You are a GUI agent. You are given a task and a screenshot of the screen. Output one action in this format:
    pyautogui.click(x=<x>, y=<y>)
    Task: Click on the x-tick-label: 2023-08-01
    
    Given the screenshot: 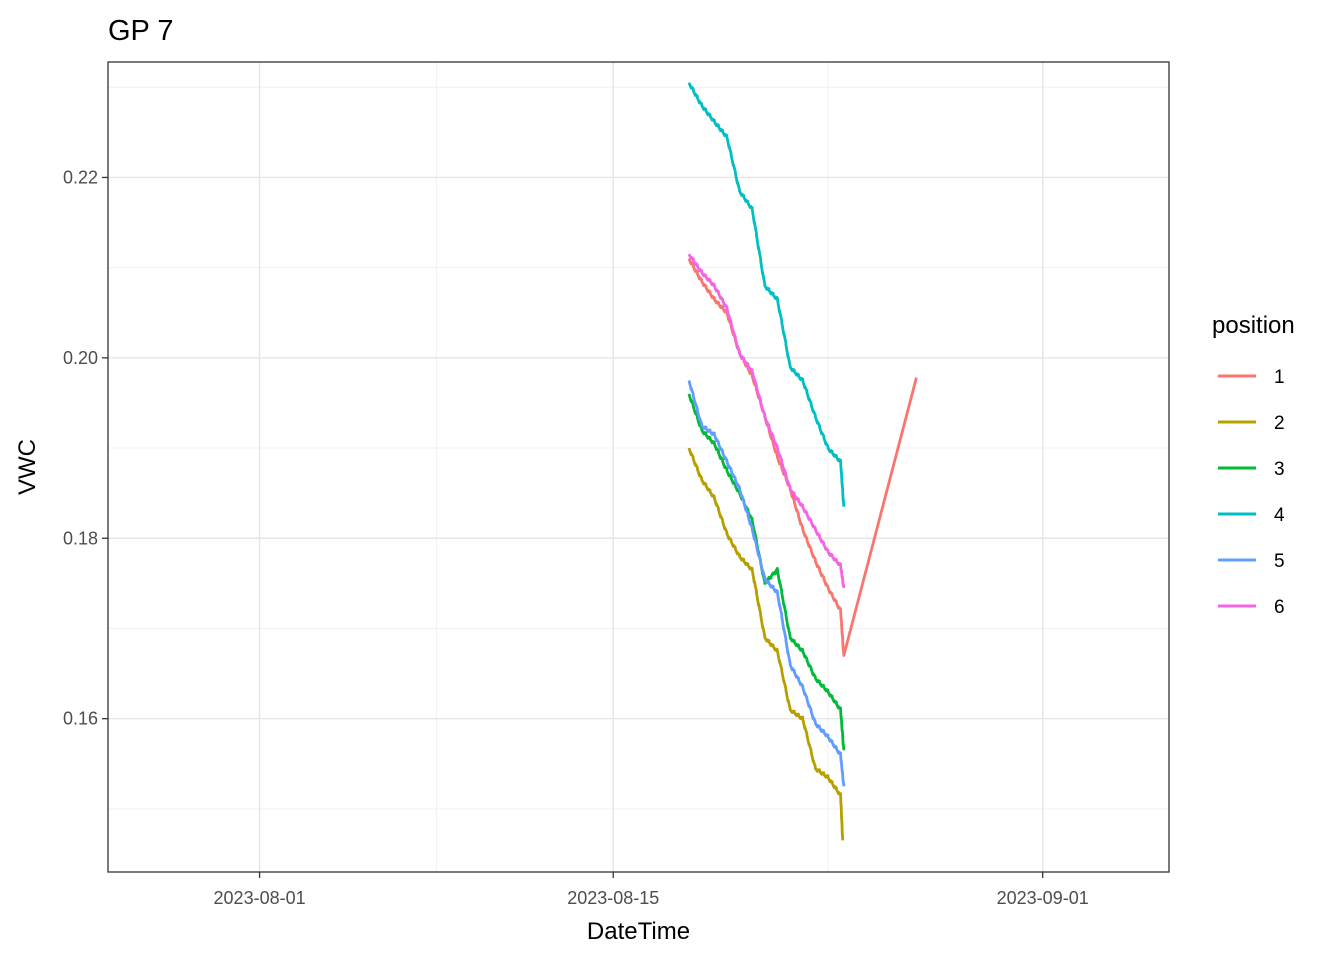 What is the action you would take?
    pyautogui.click(x=260, y=898)
    